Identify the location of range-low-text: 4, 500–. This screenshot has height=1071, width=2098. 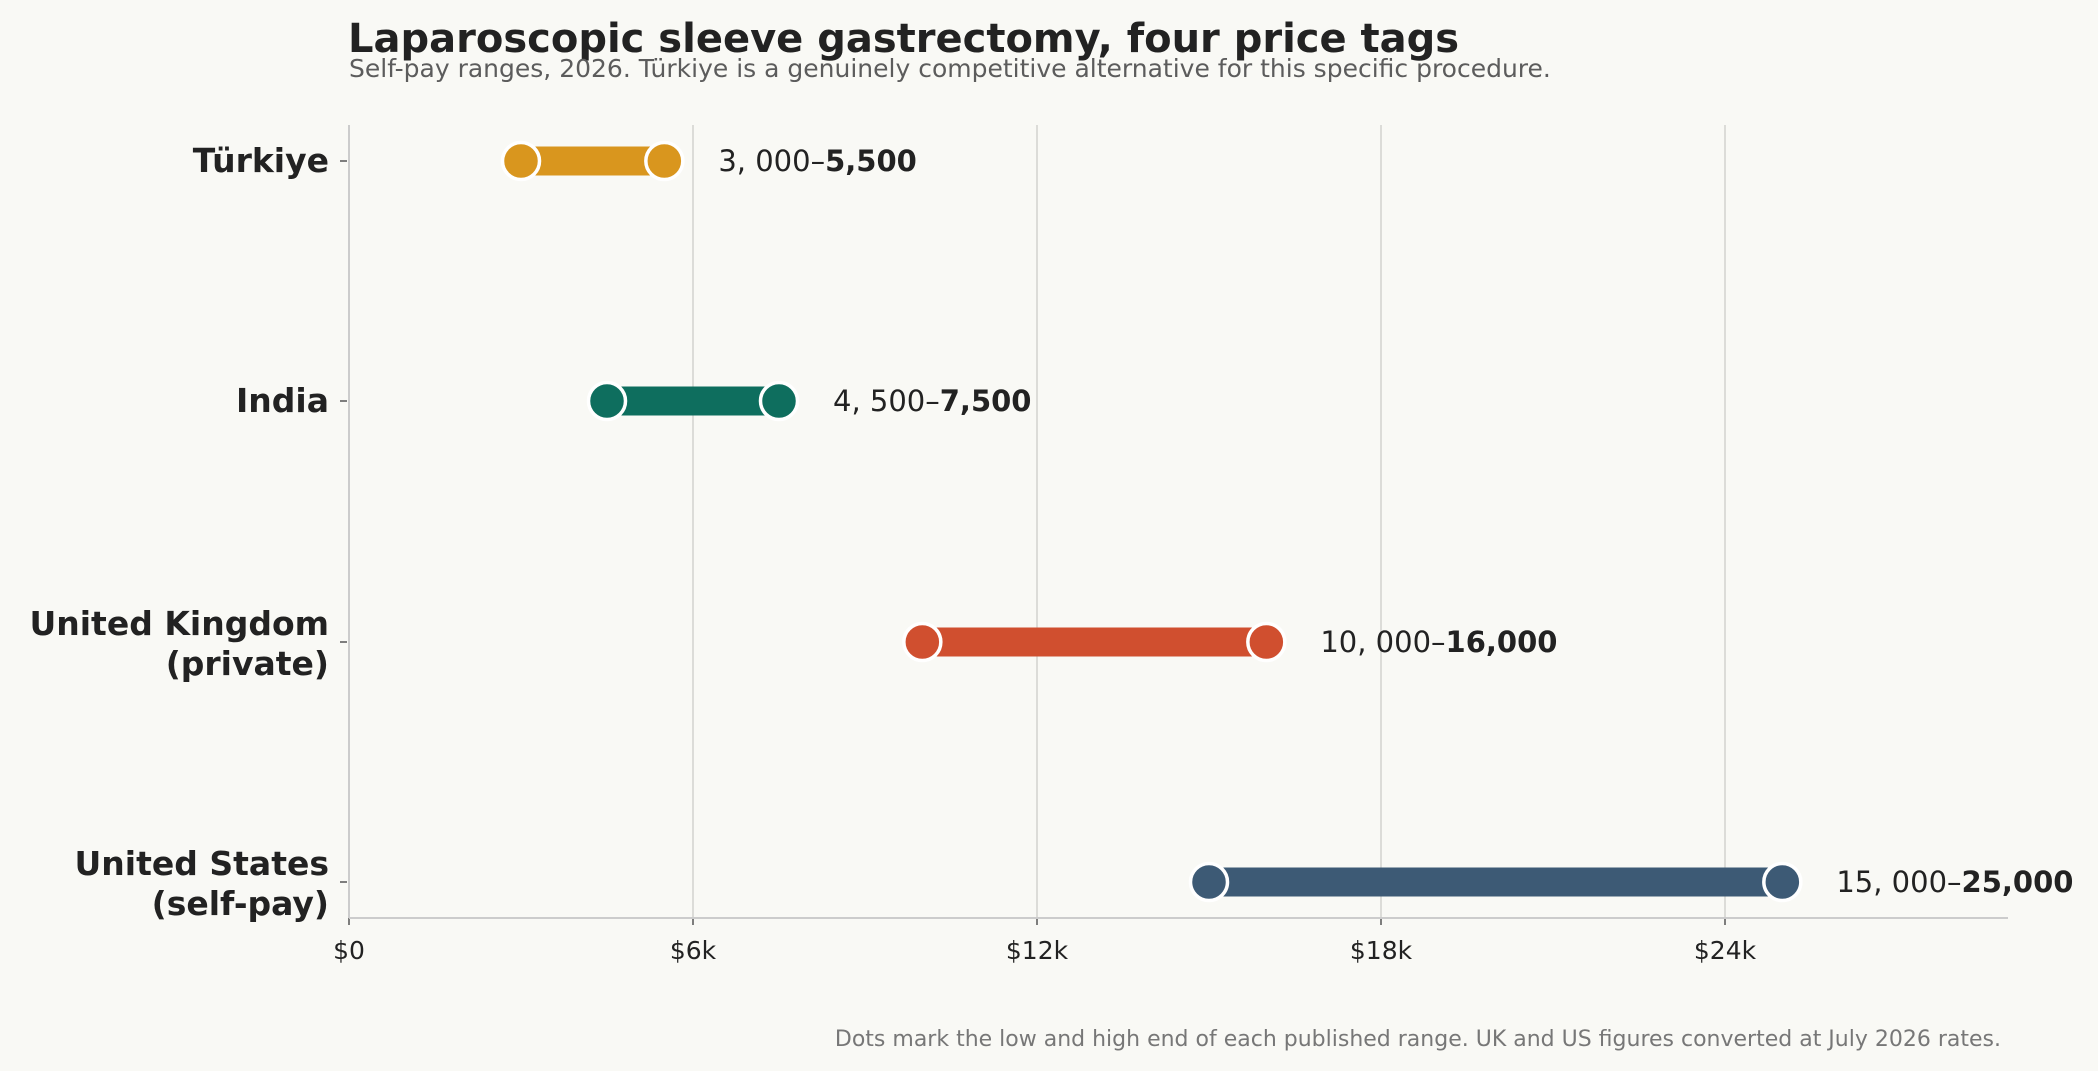
(886, 401).